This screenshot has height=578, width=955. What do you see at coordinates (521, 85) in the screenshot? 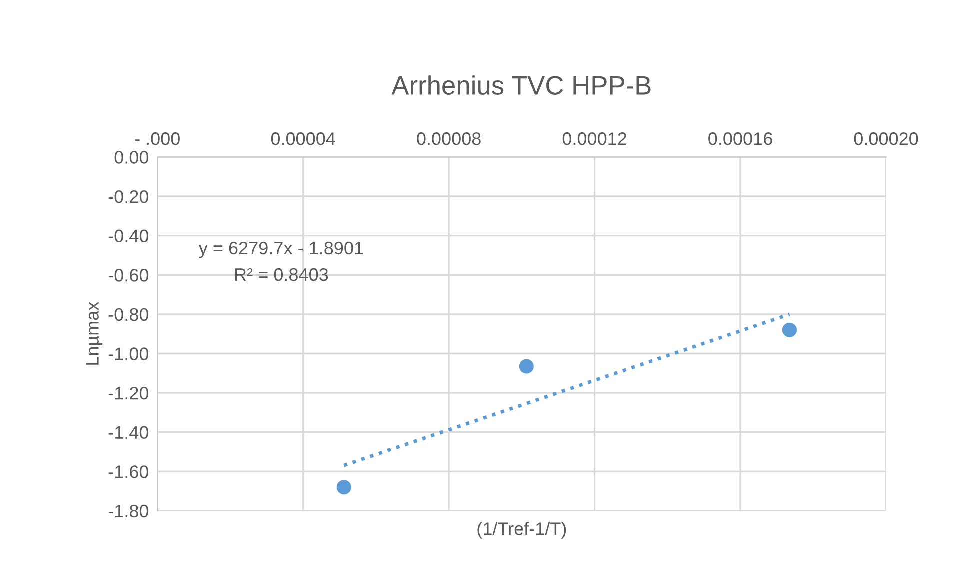
I see `chart-title: Arrhenius TVC HPP-B` at bounding box center [521, 85].